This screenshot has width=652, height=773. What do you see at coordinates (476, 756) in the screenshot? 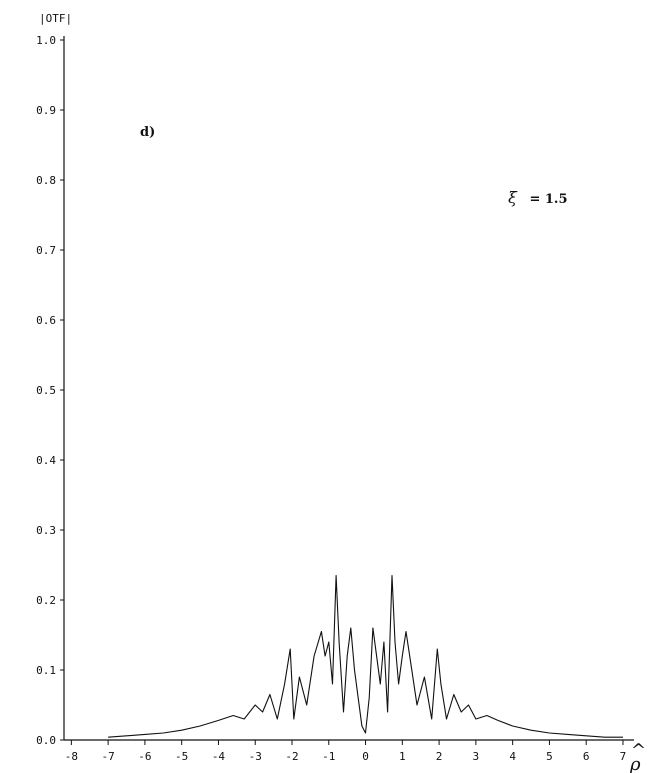
I see `x-tick-label: 3` at bounding box center [476, 756].